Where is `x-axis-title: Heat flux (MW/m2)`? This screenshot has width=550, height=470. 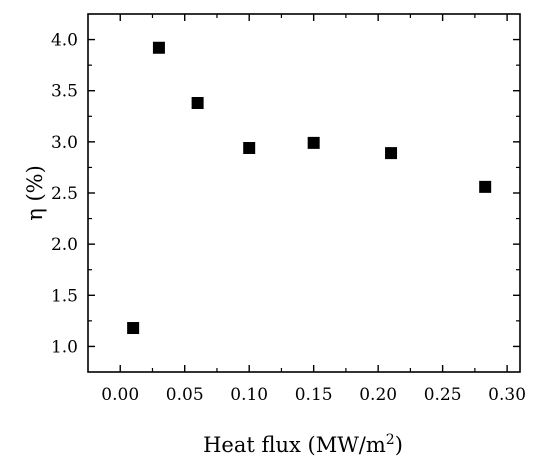 x-axis-title: Heat flux (MW/m2) is located at coordinates (303, 444).